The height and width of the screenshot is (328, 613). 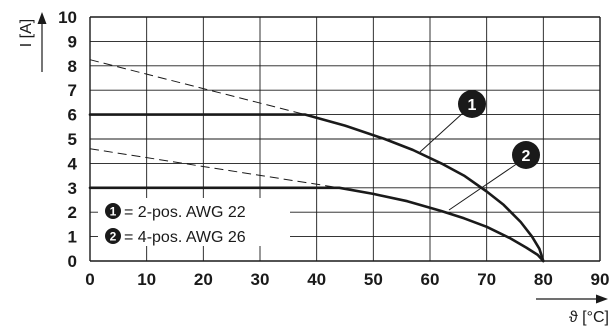 What do you see at coordinates (197, 87) in the screenshot?
I see `series-1-extrapolation-line` at bounding box center [197, 87].